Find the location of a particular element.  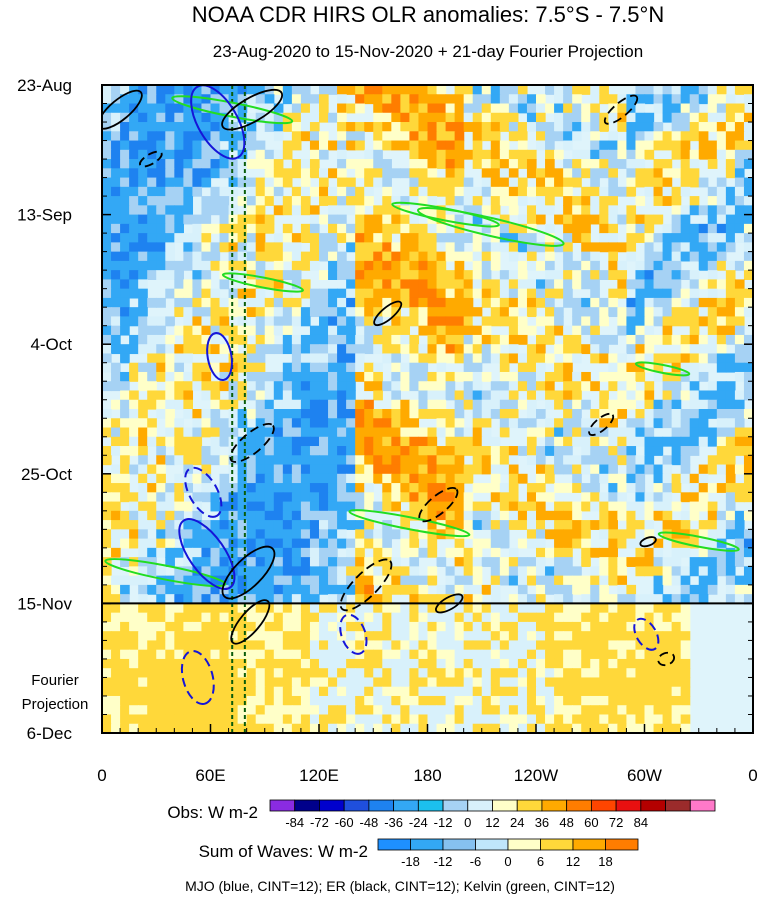

x-tick-label: 0 is located at coordinates (101, 775).